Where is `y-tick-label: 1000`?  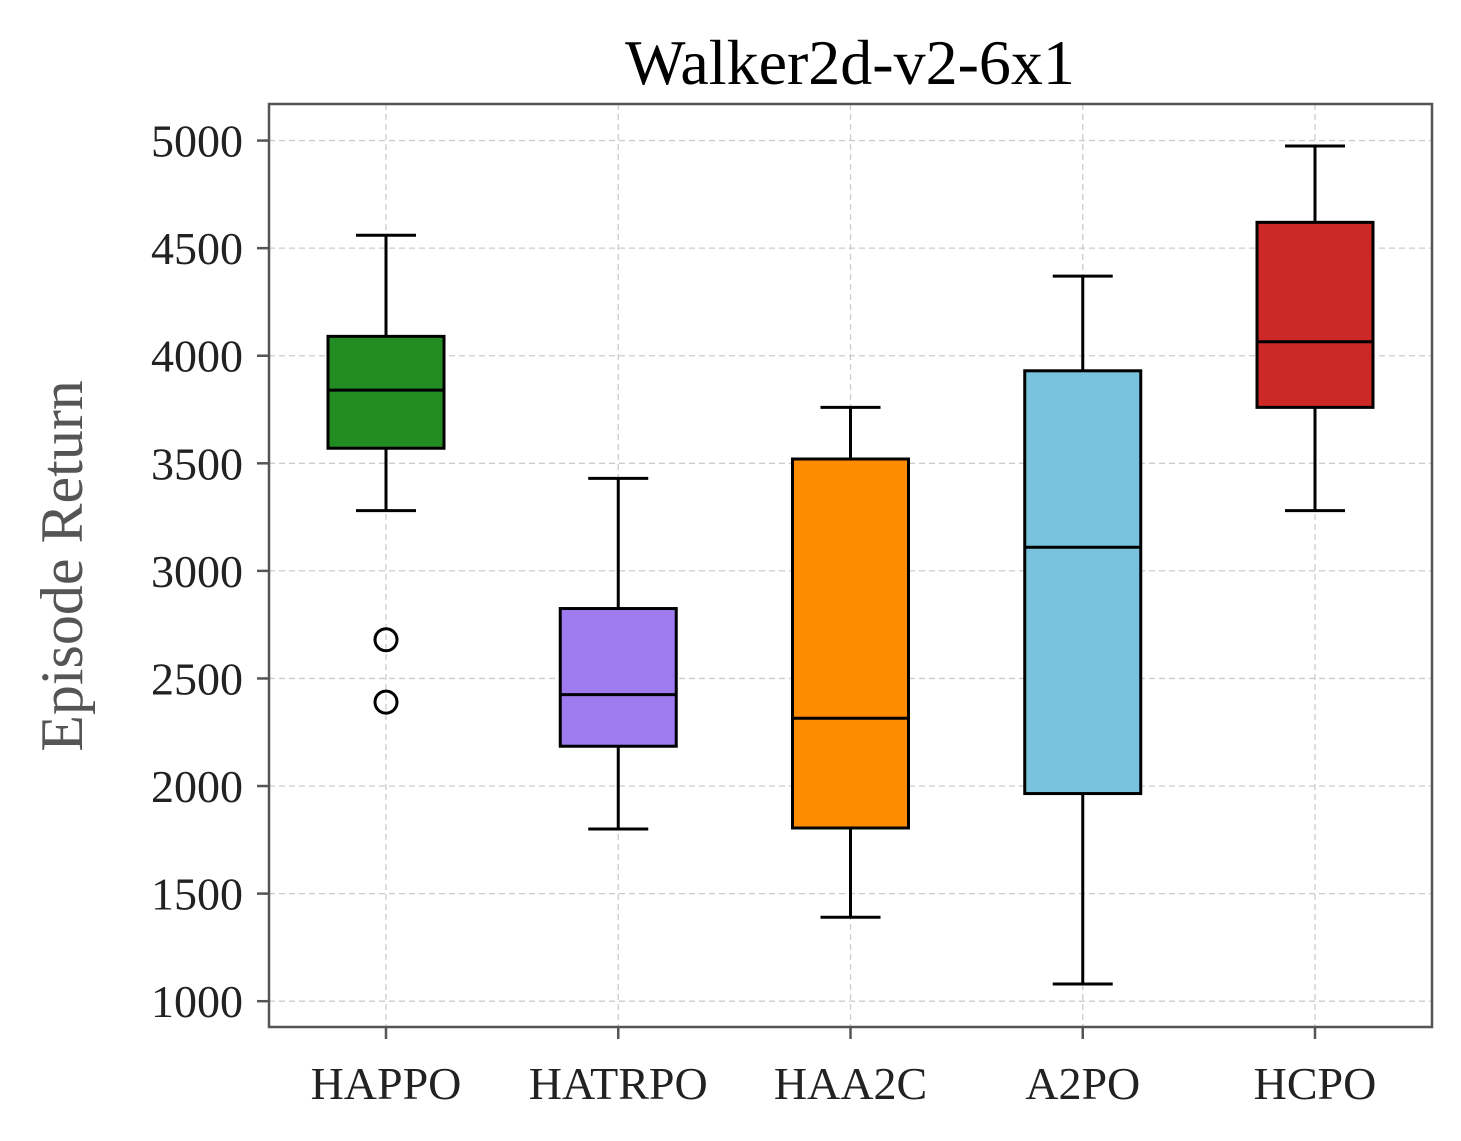
y-tick-label: 1000 is located at coordinates (197, 1001).